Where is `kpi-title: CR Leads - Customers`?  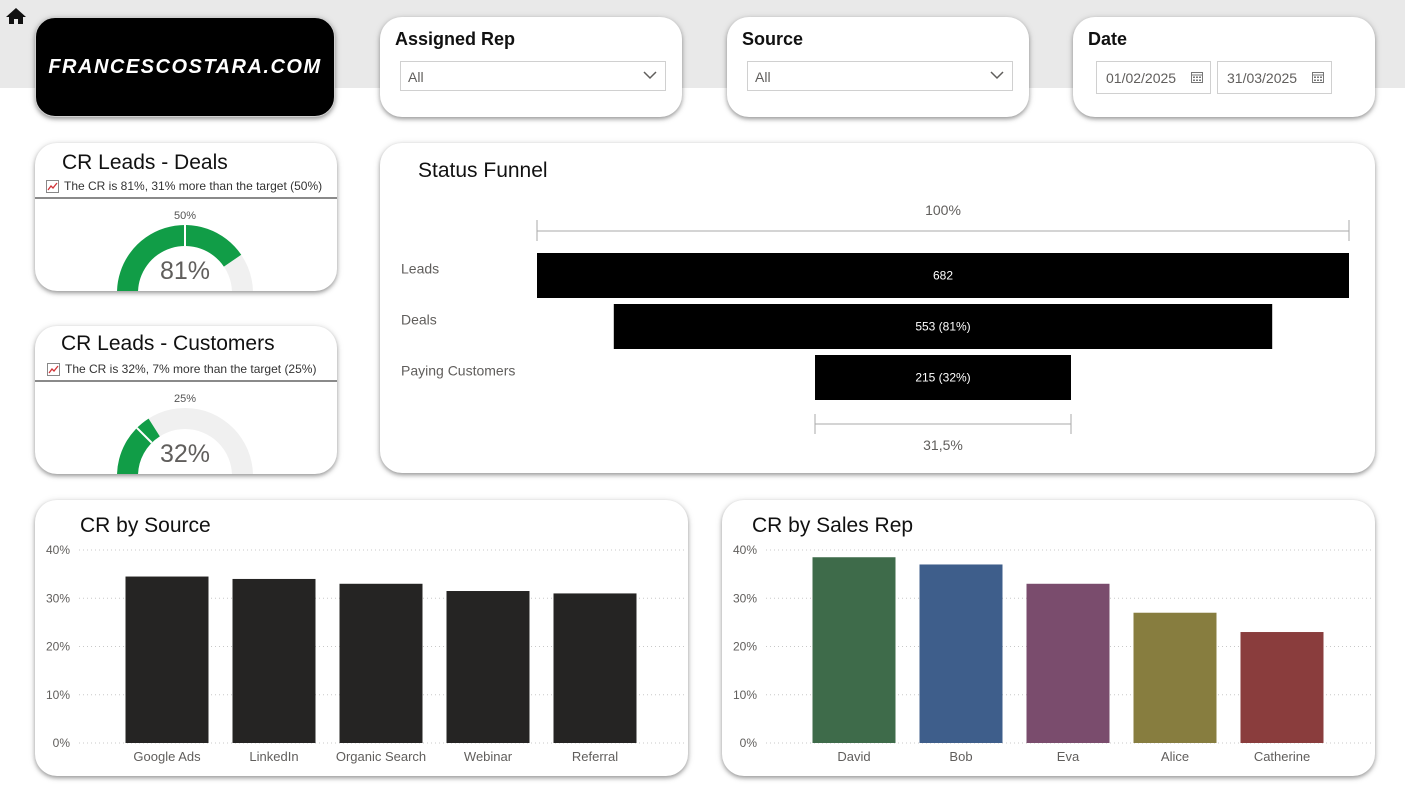 kpi-title: CR Leads - Customers is located at coordinates (168, 343).